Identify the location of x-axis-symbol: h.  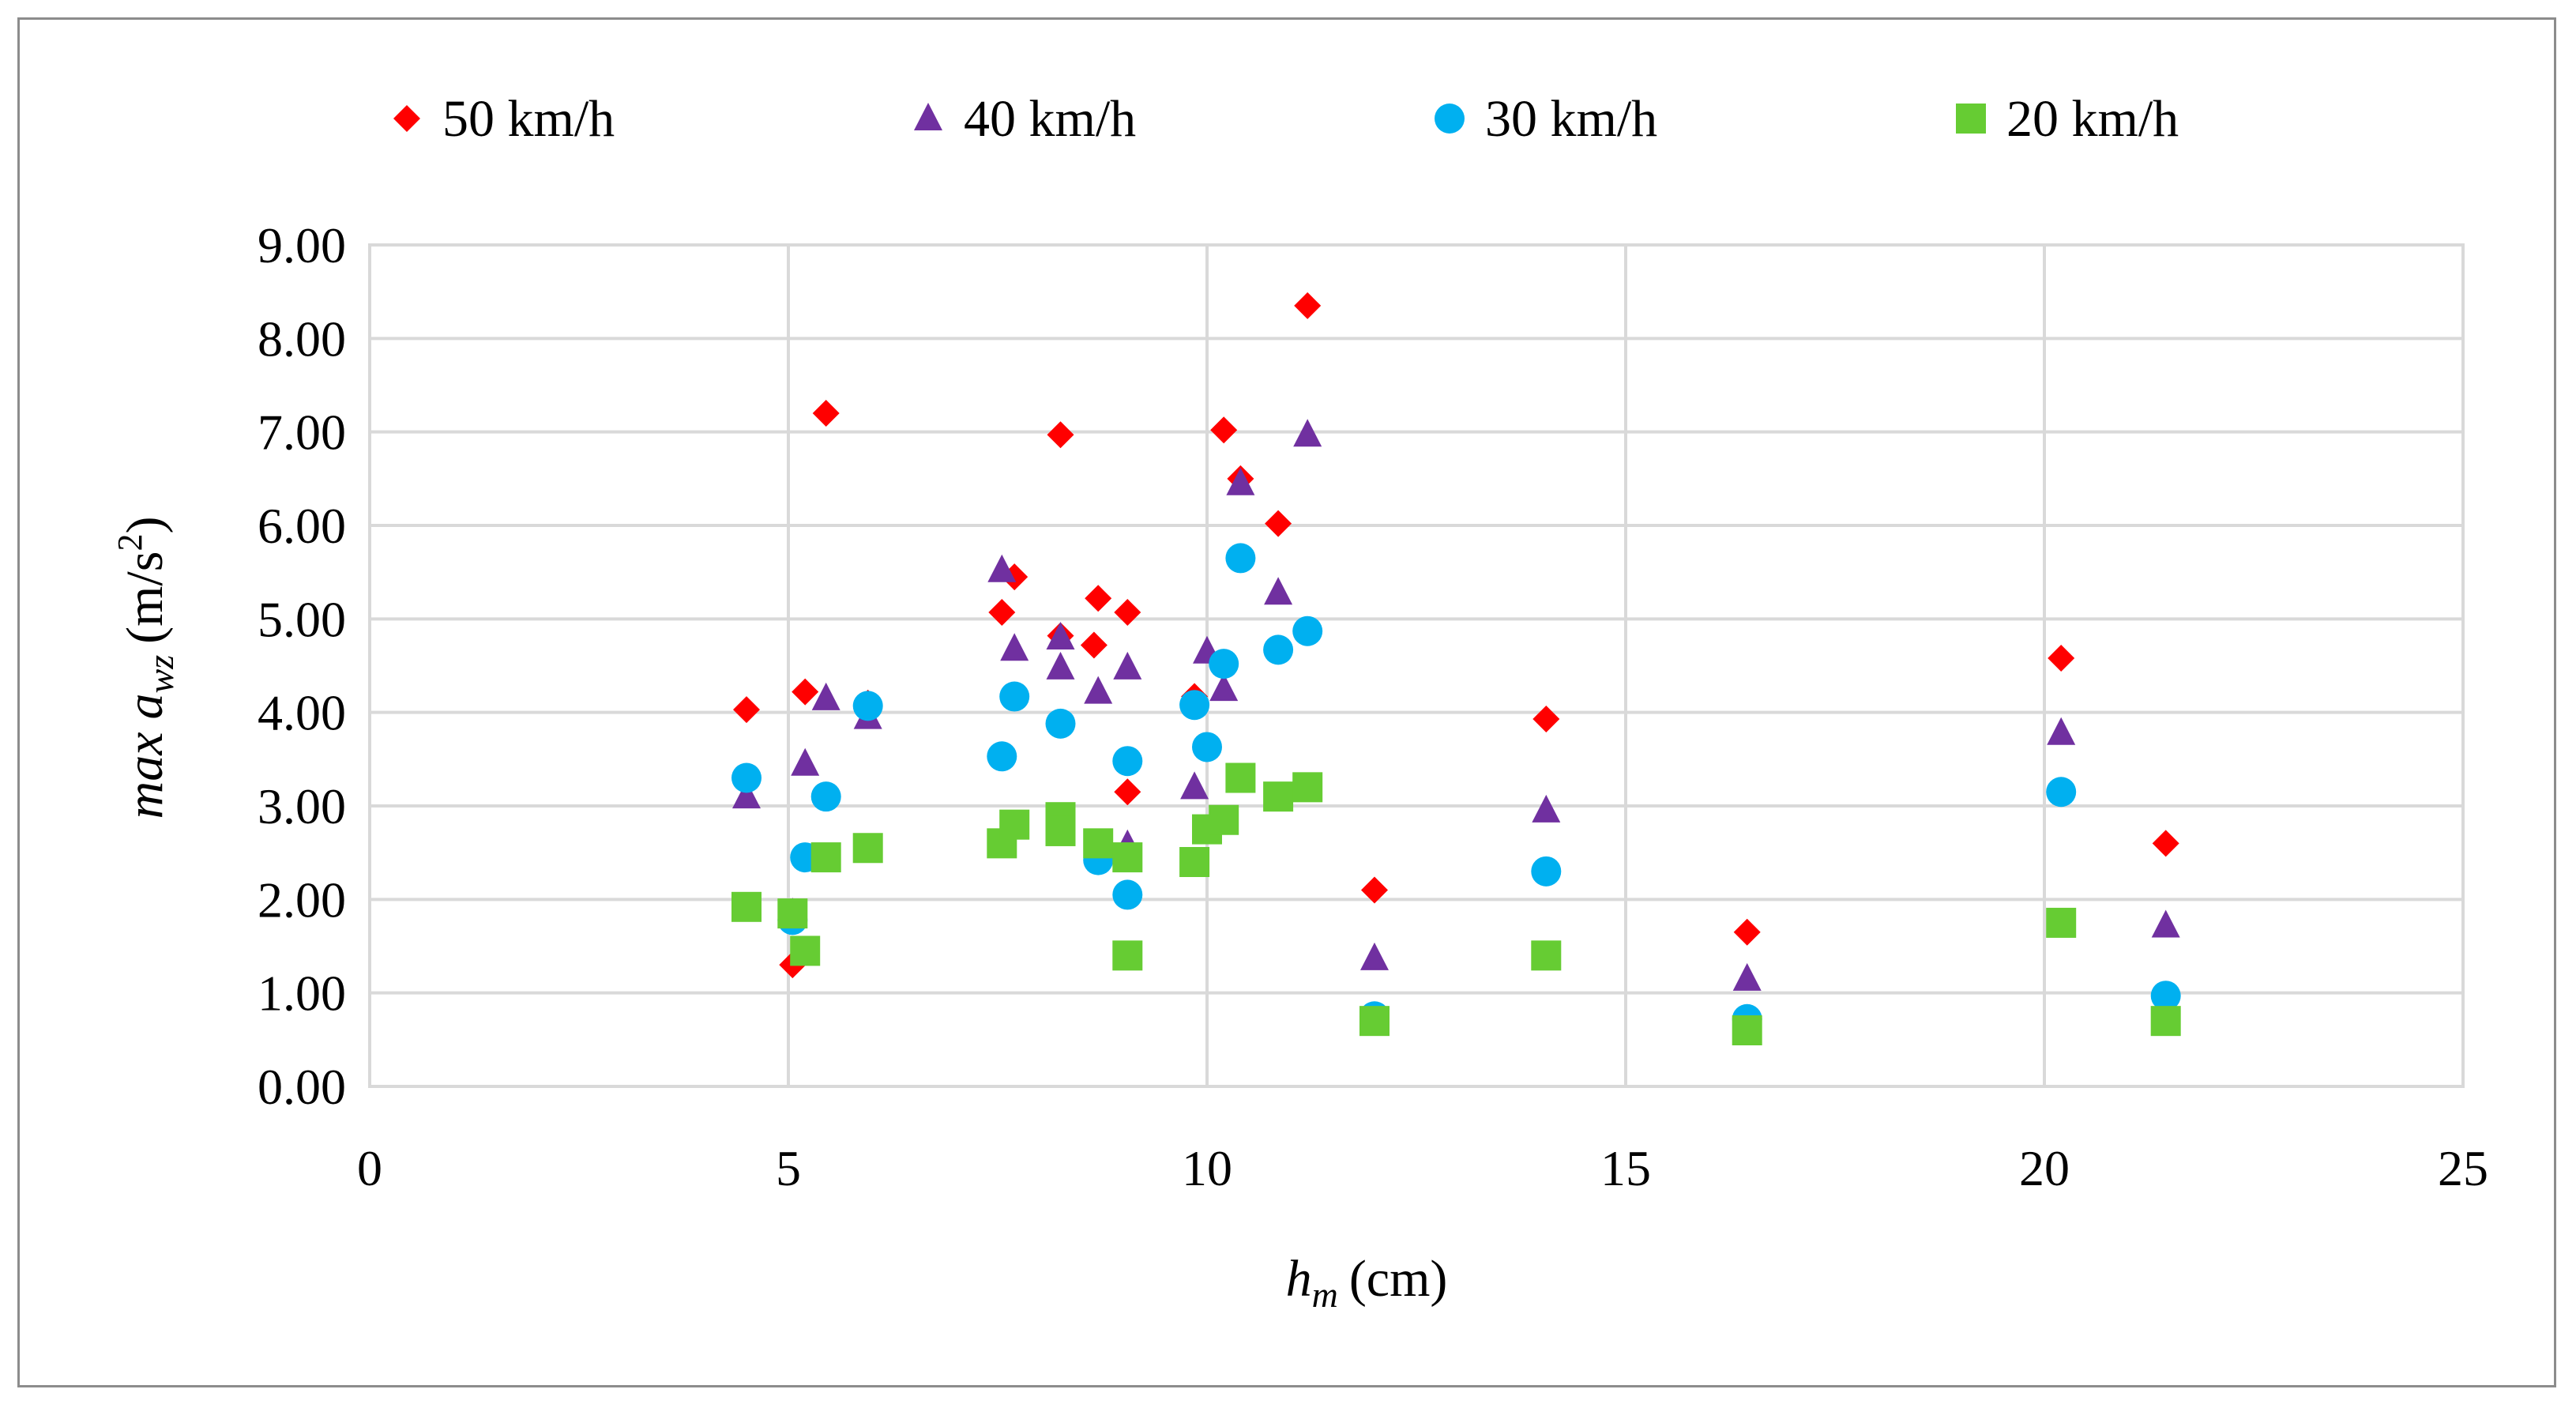
(1299, 1279).